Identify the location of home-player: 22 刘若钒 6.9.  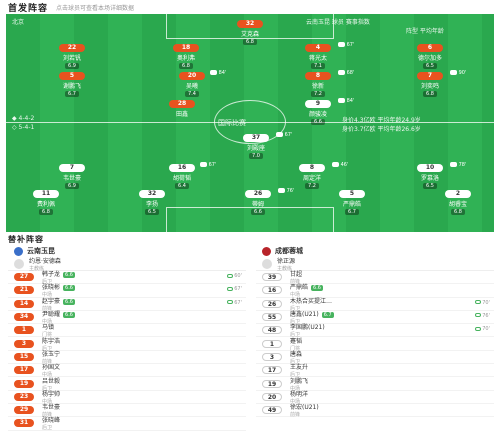
(72, 56).